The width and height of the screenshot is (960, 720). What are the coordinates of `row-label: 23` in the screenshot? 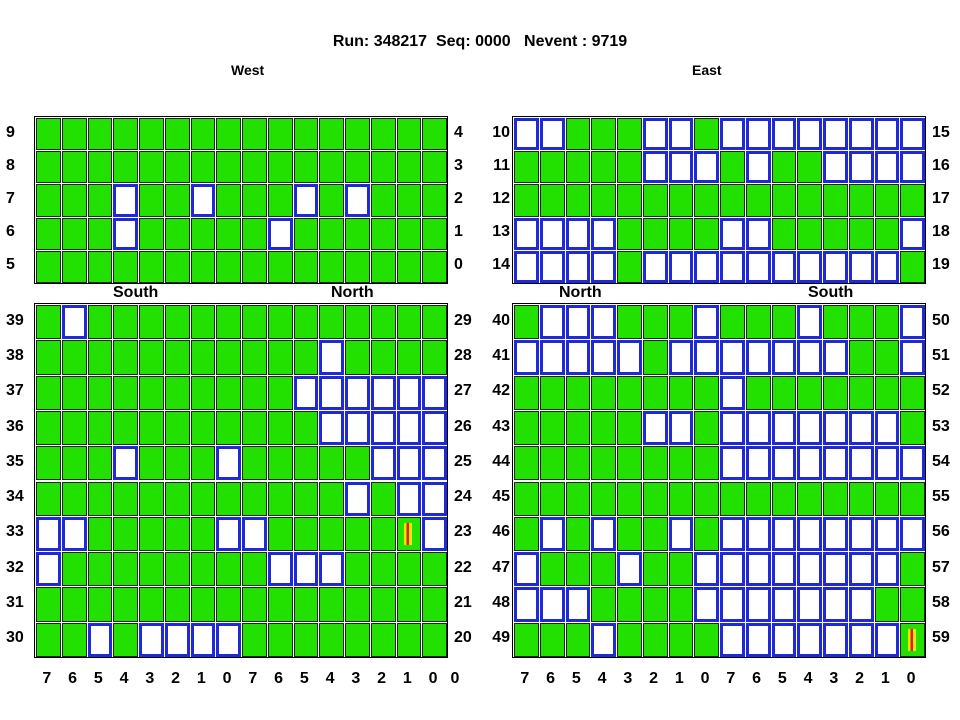 It's located at (463, 532).